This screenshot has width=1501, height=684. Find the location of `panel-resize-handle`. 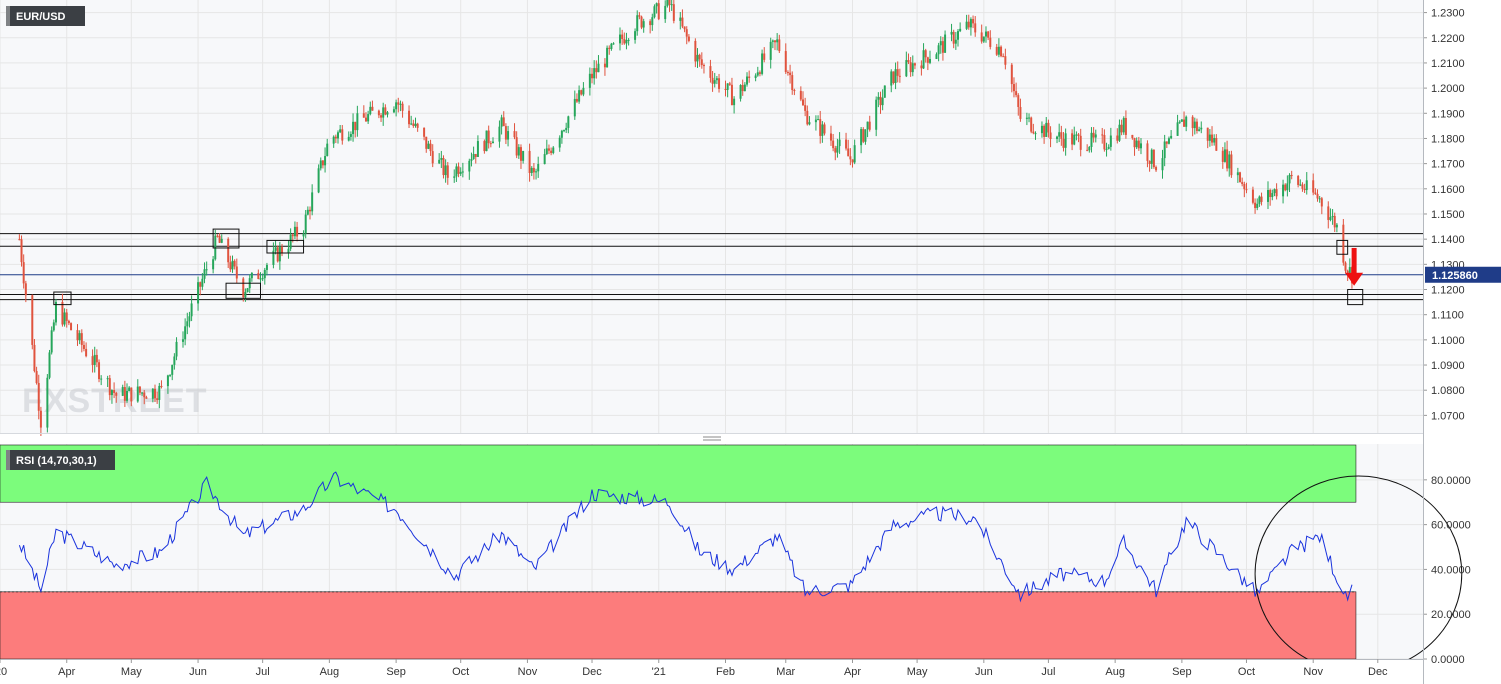

panel-resize-handle is located at coordinates (712, 438).